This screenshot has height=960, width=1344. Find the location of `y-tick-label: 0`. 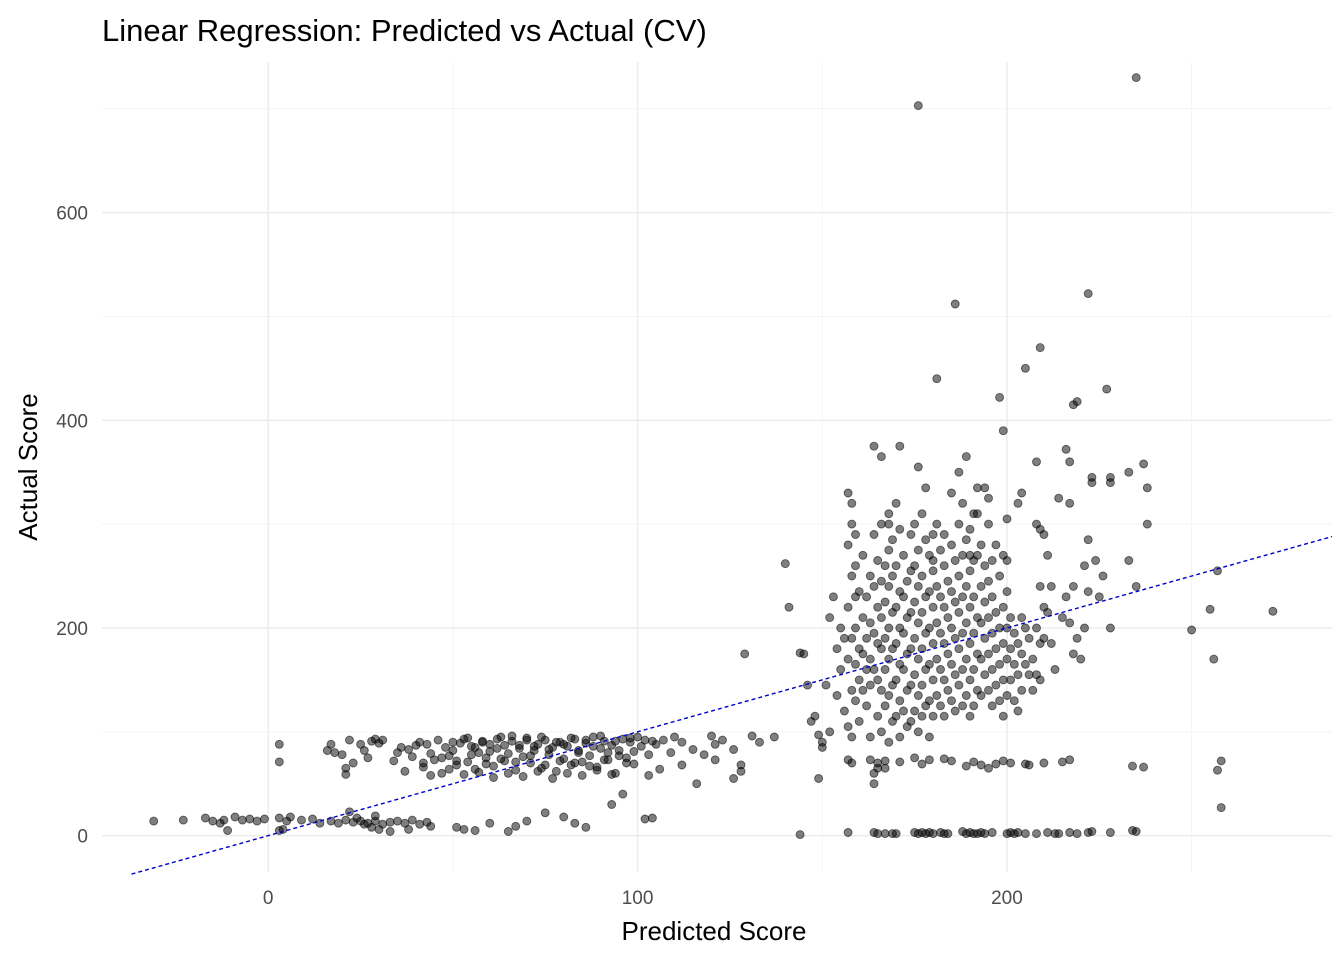

y-tick-label: 0 is located at coordinates (82, 837).